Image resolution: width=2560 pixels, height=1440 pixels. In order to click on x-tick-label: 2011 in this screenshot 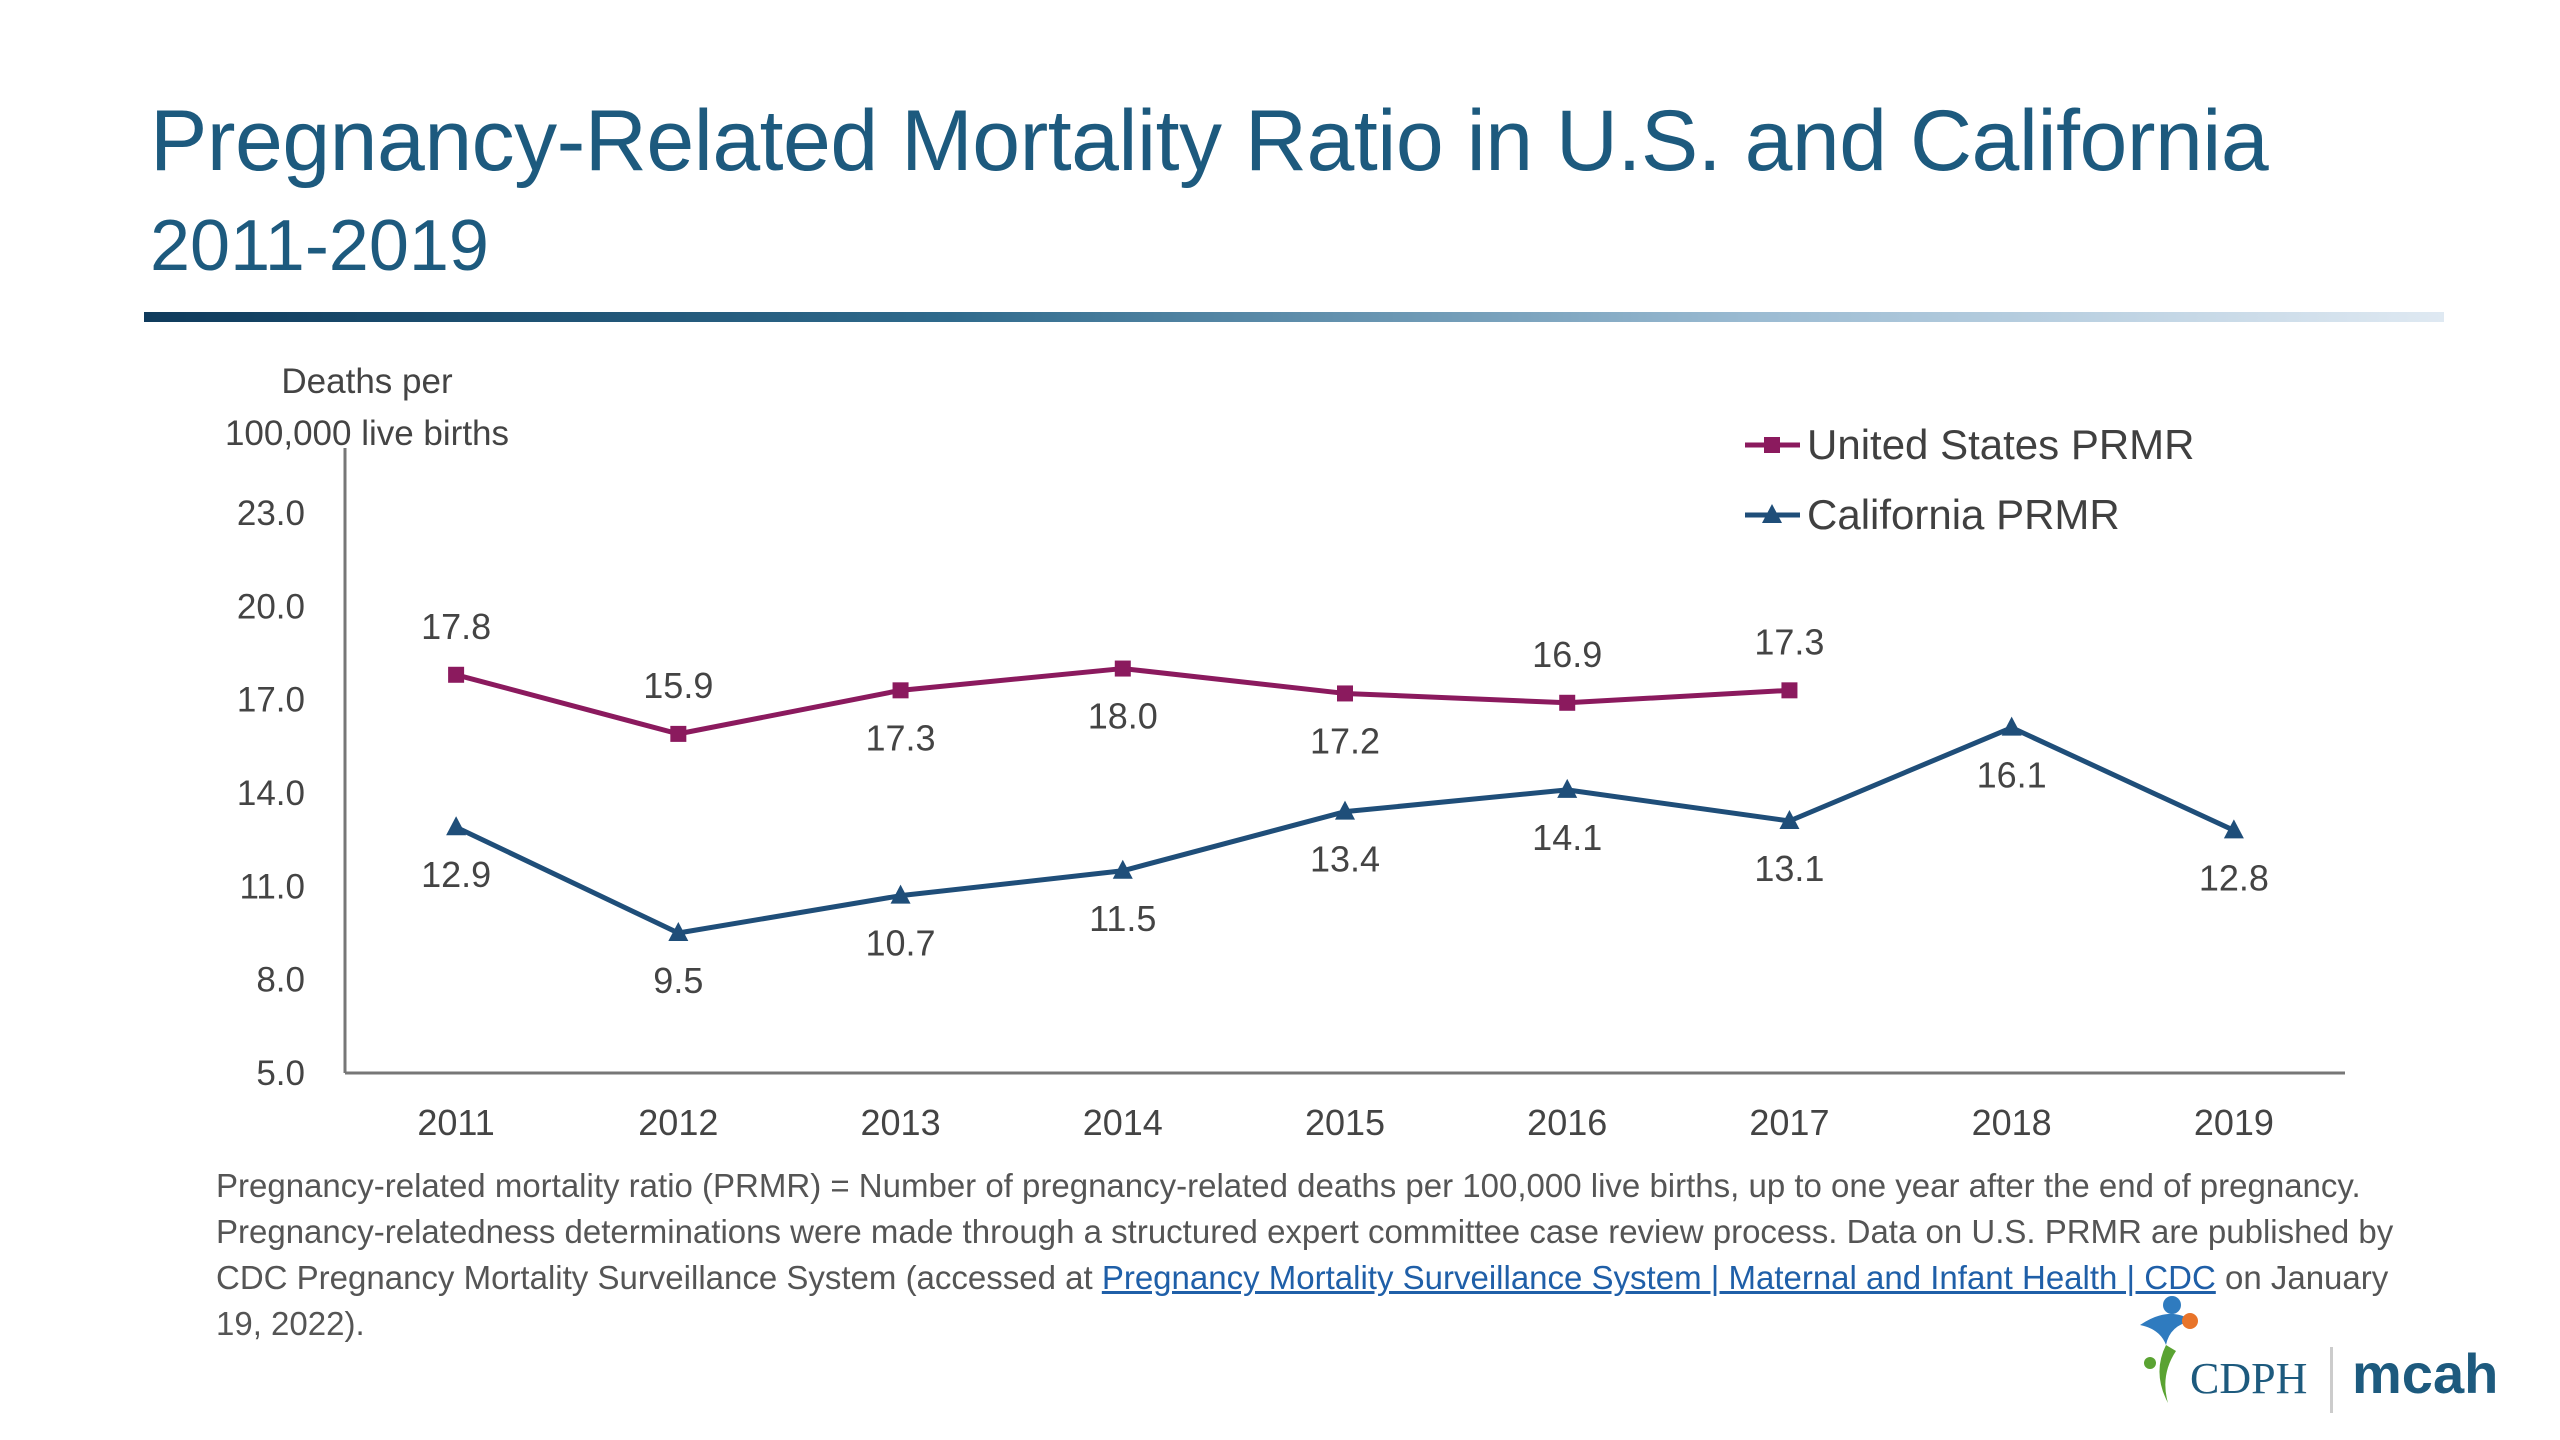, I will do `click(455, 1122)`.